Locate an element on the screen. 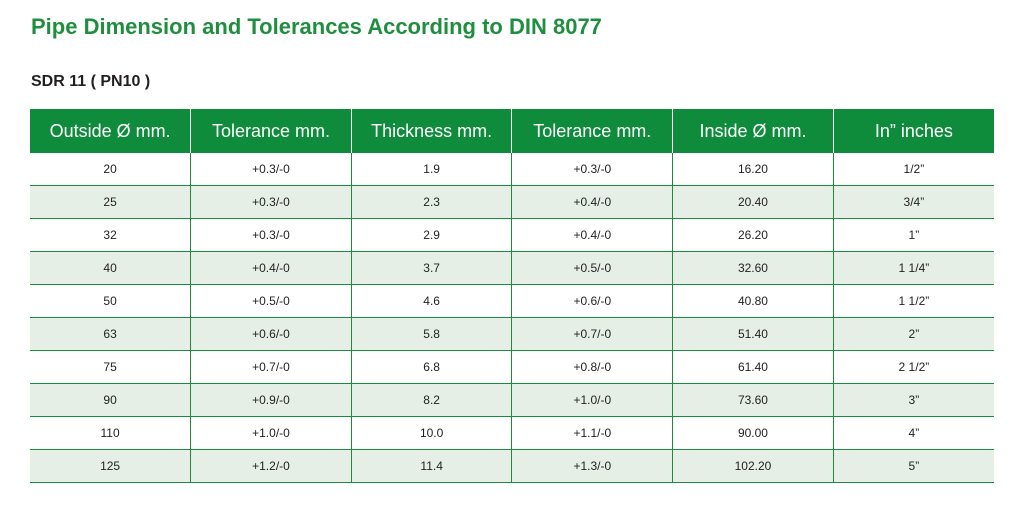 This screenshot has height=510, width=1025. cell-thickness-tolerance: +0.7/-0 is located at coordinates (592, 334).